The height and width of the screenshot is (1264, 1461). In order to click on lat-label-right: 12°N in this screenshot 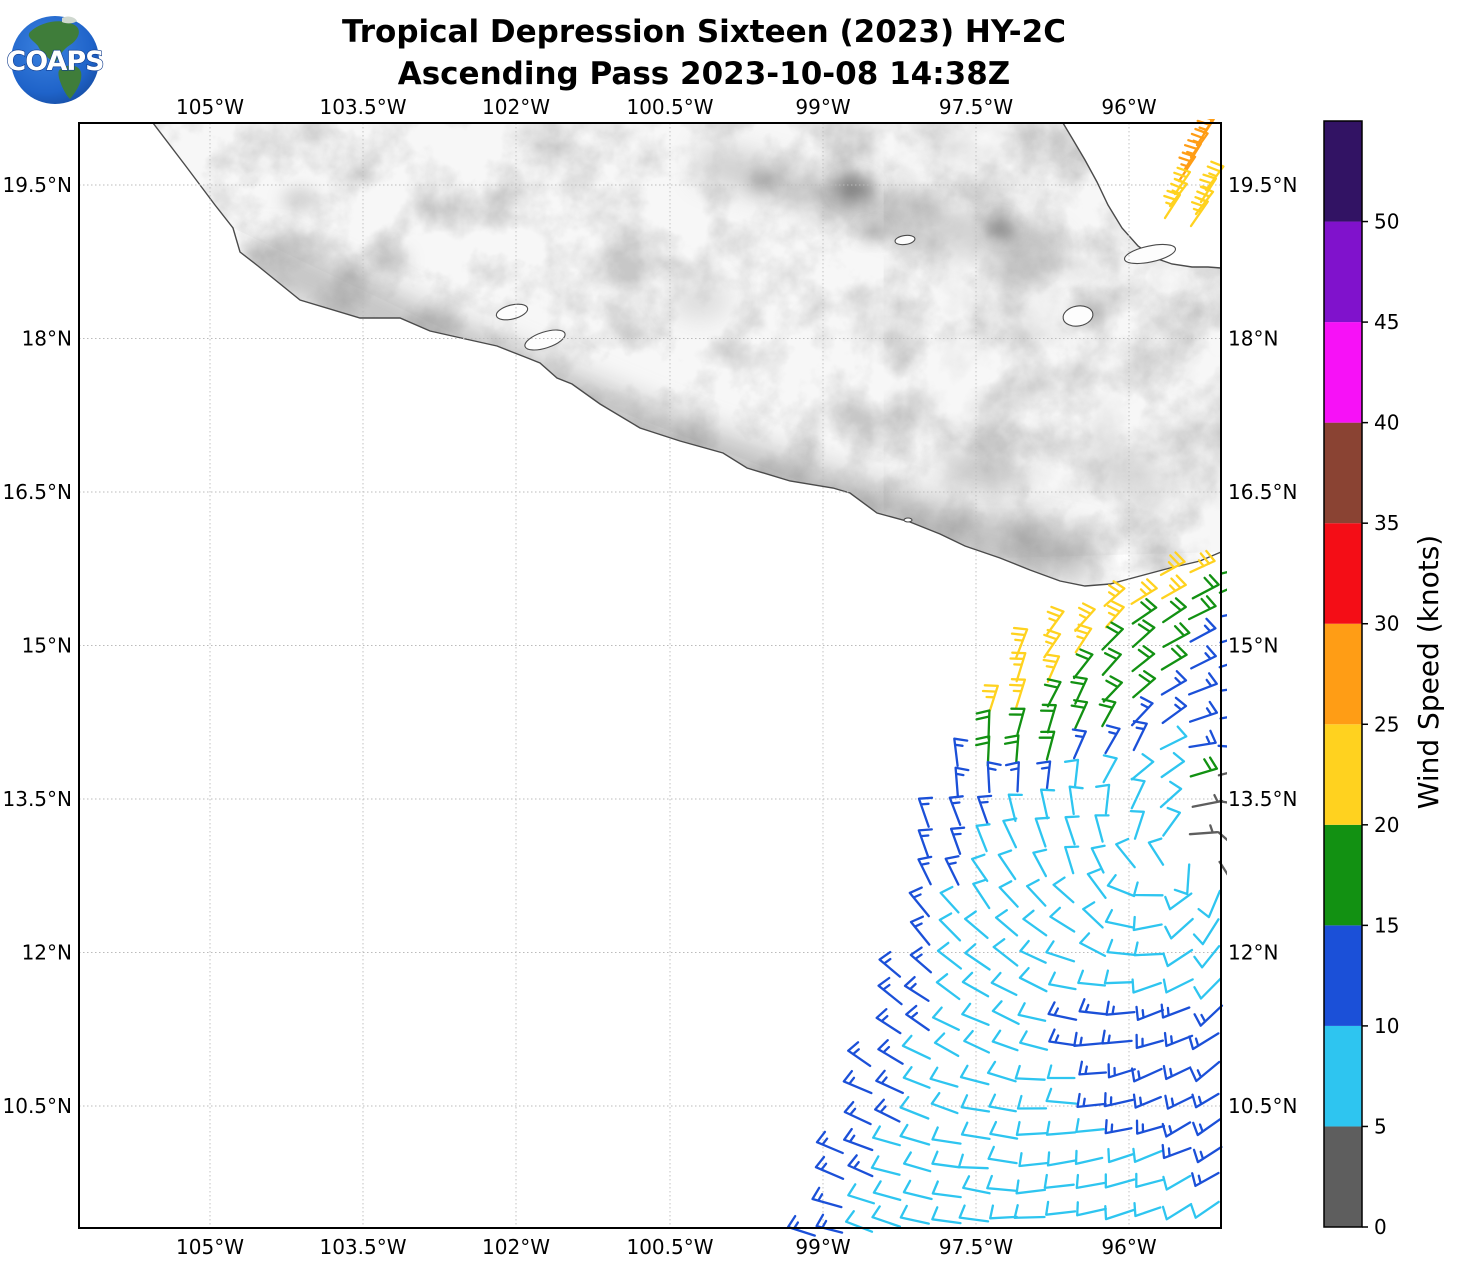, I will do `click(1253, 953)`.